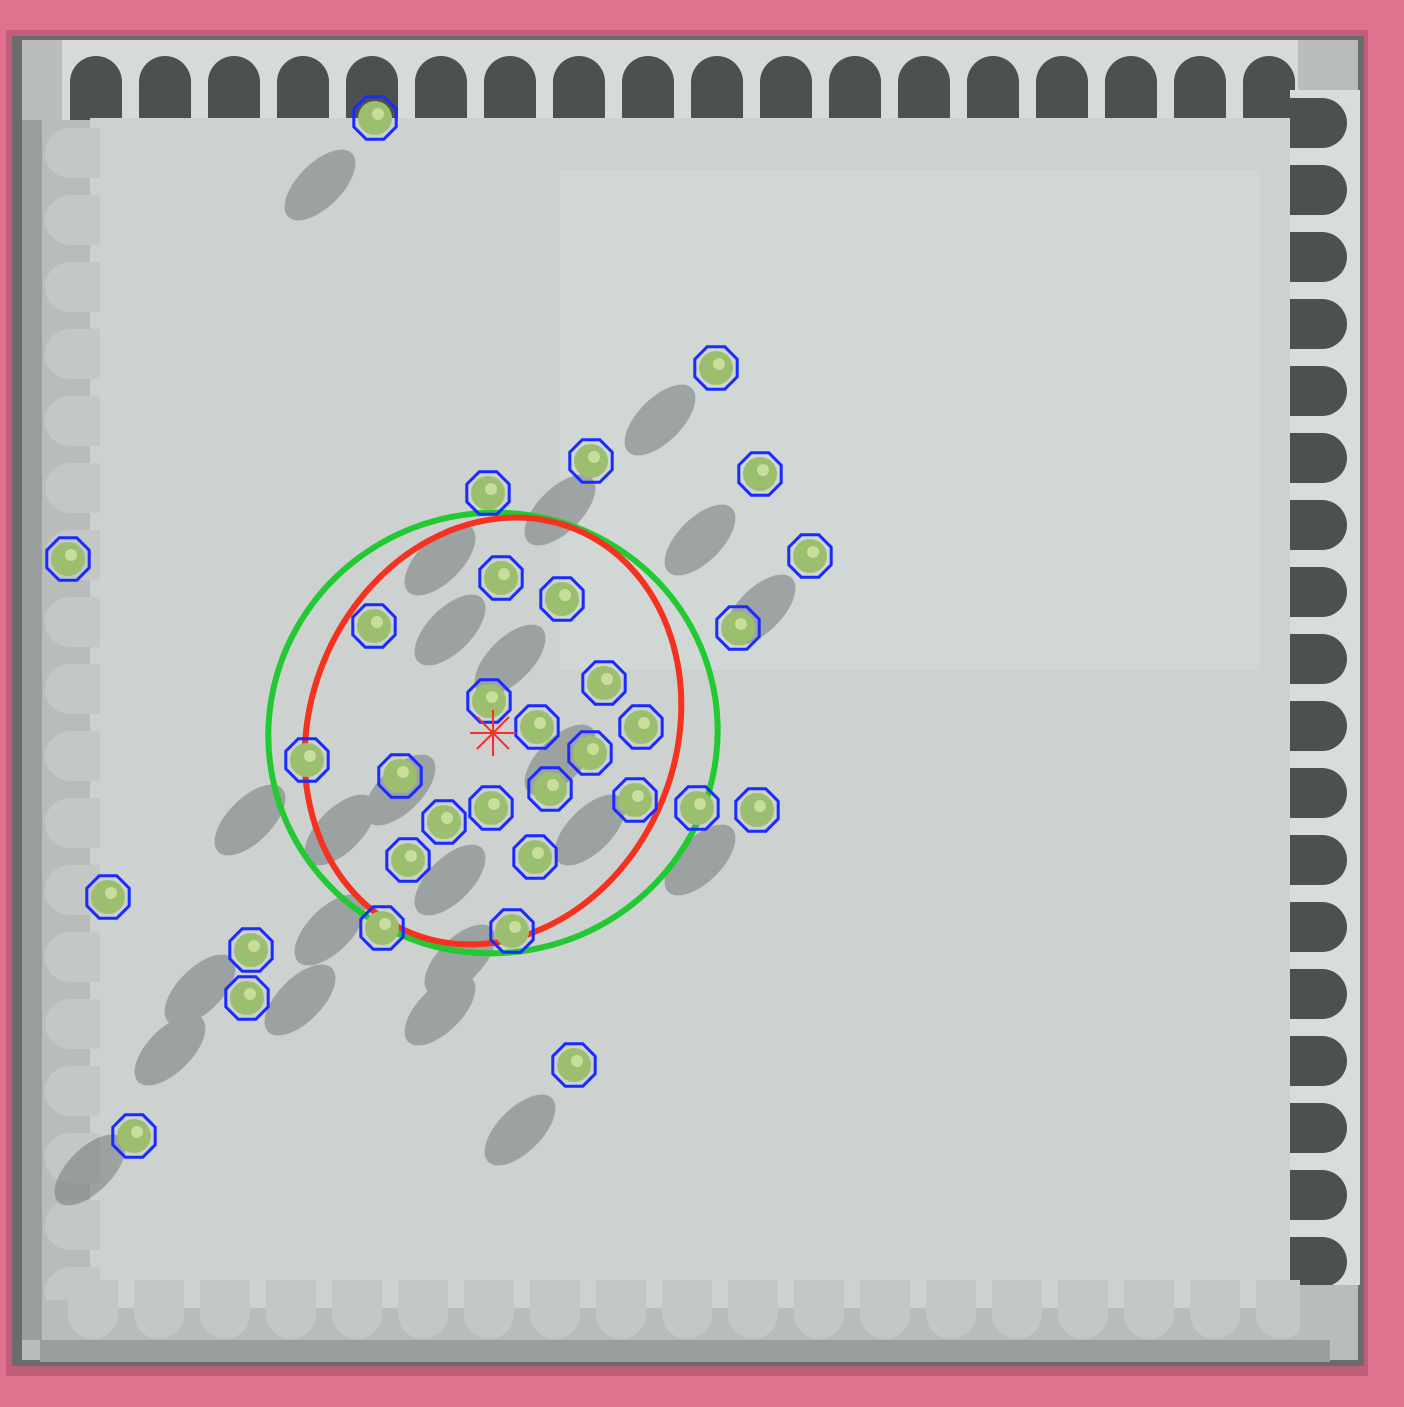  What do you see at coordinates (32, 730) in the screenshot?
I see `left-wall-gap` at bounding box center [32, 730].